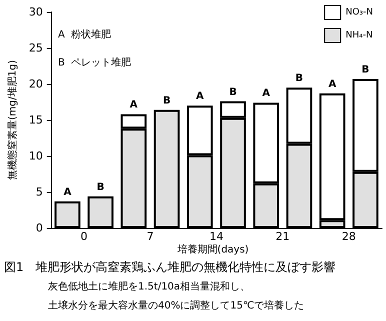 This screenshot has width=386, height=321. Describe the element at coordinates (35, 120) in the screenshot. I see `y-tick-label: 15` at that location.